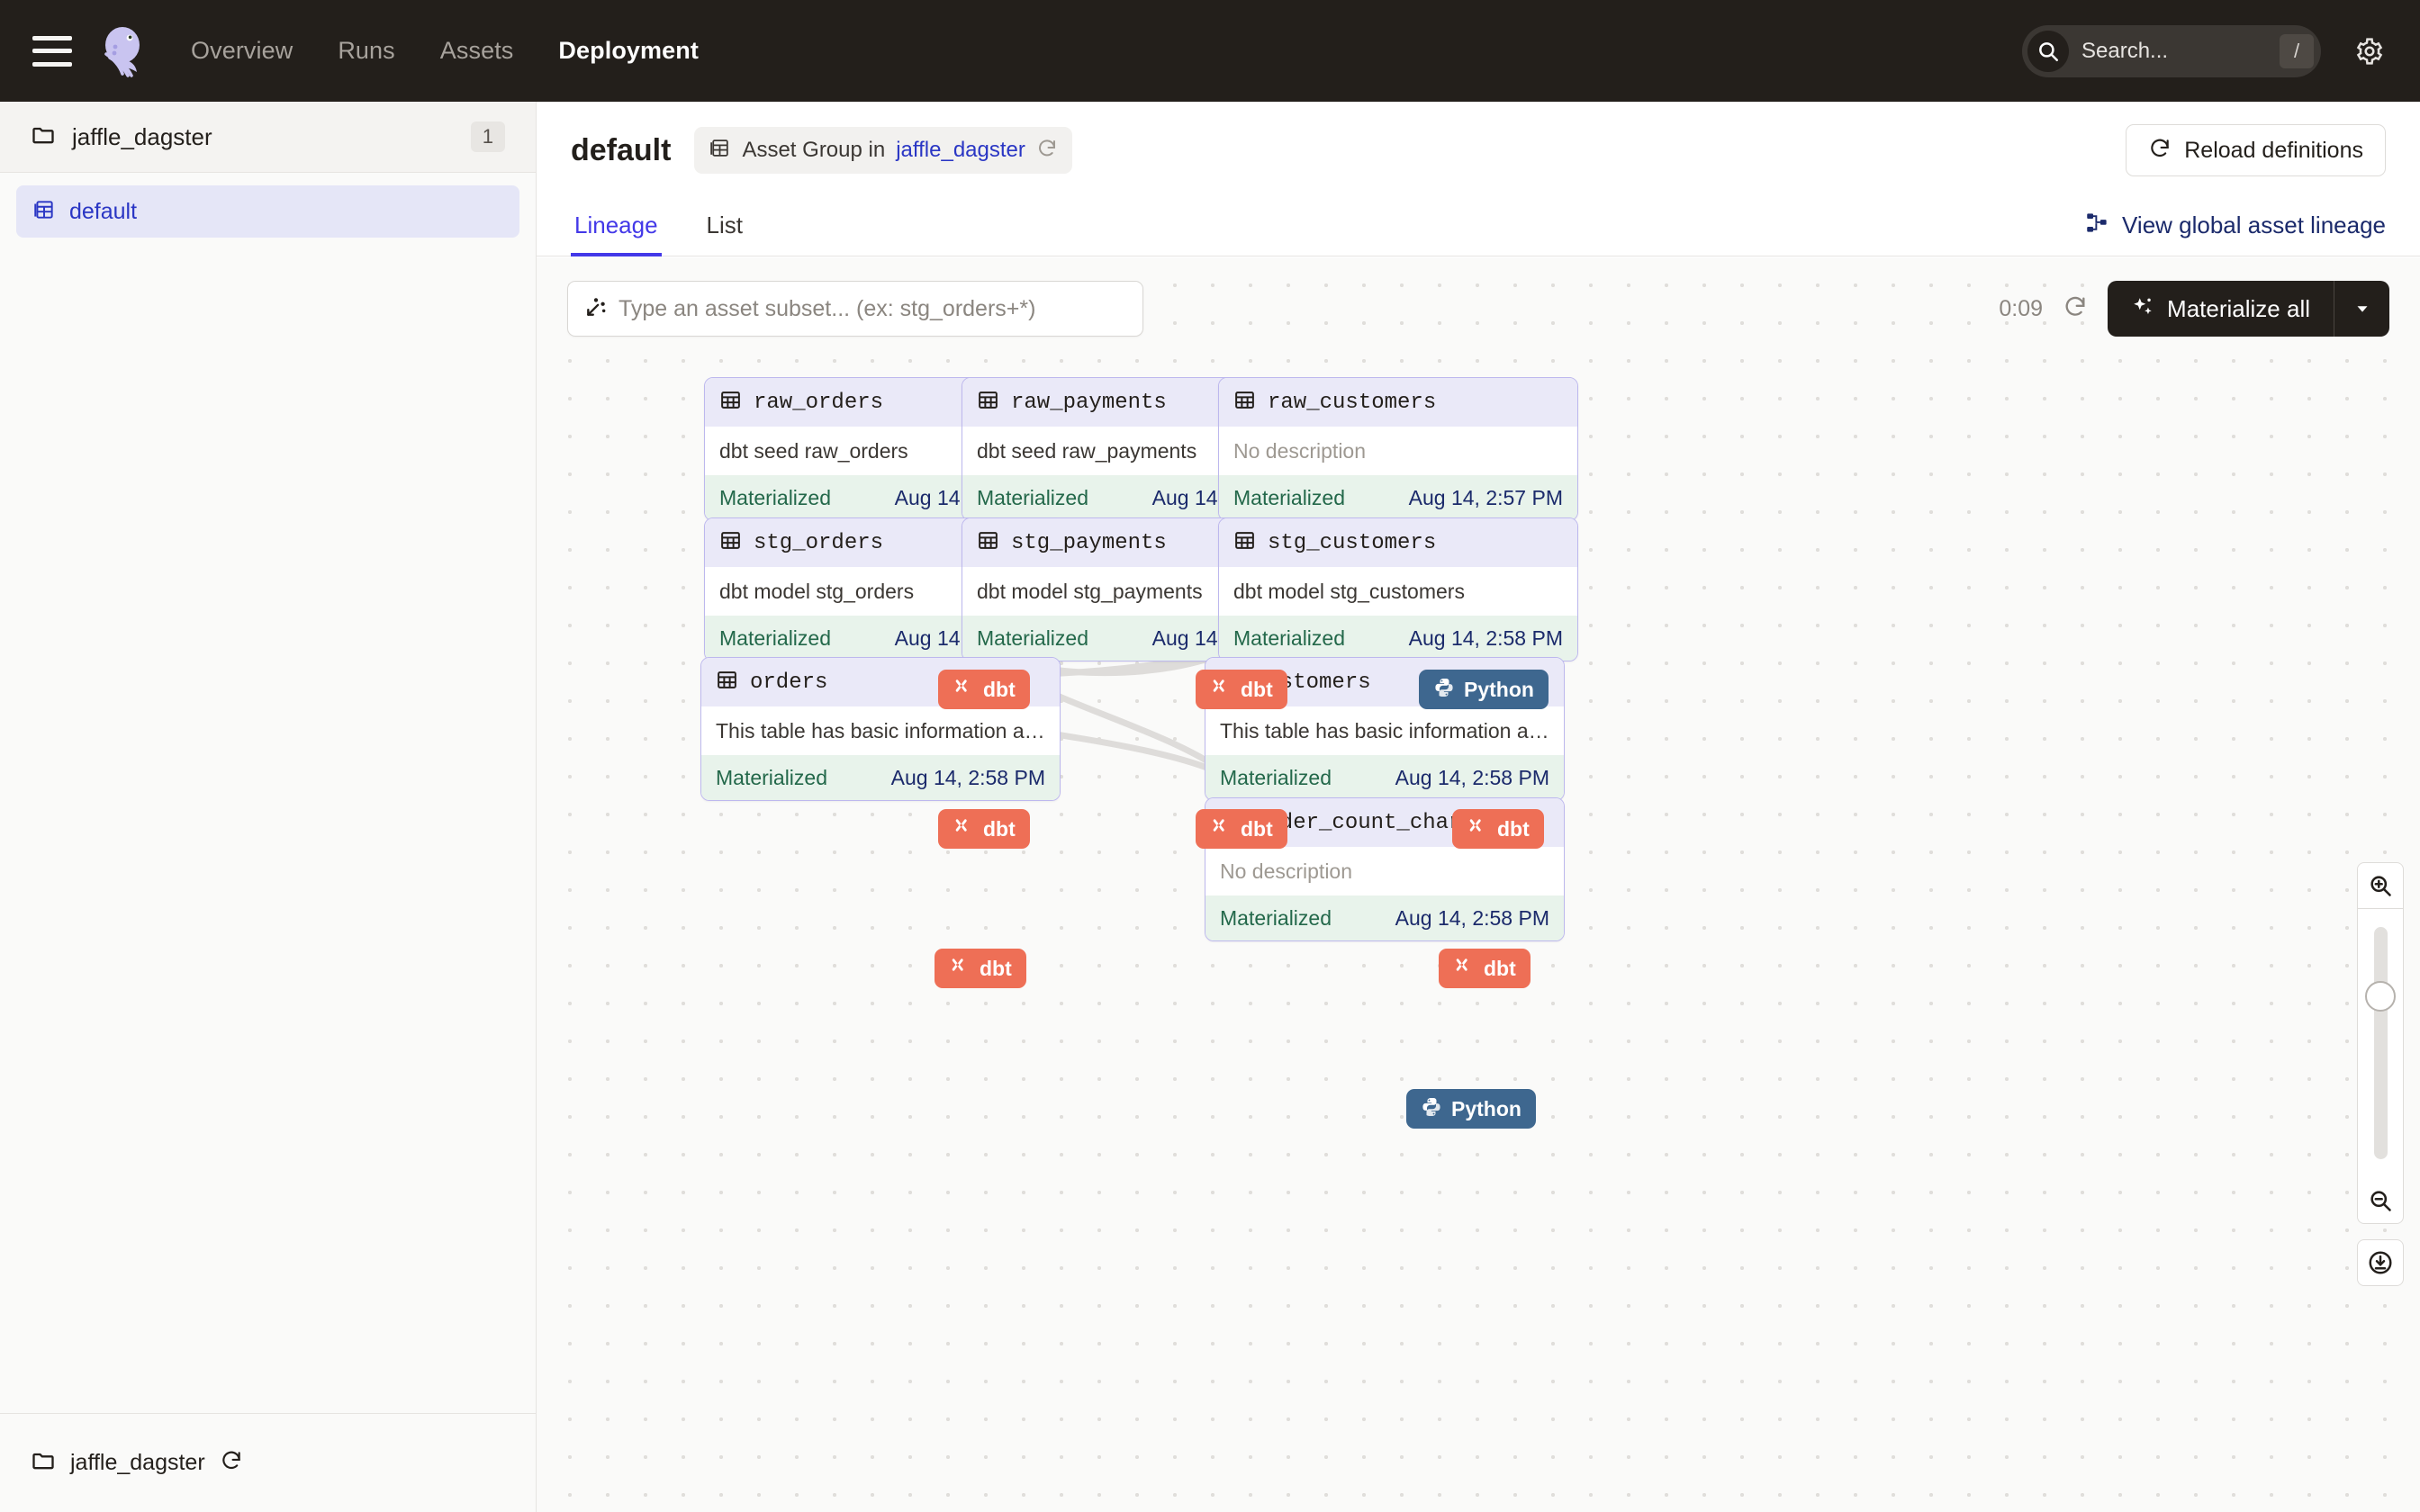 This screenshot has width=2420, height=1512. I want to click on zoom-to-fit-icon, so click(2380, 1262).